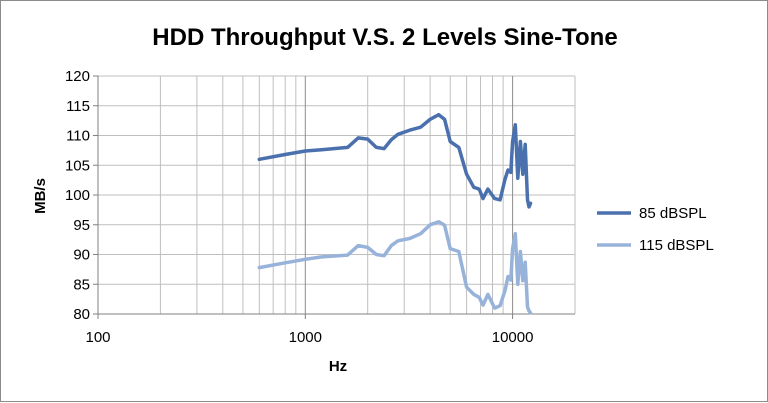 The image size is (768, 403). I want to click on x-tick-label: 10000, so click(513, 337).